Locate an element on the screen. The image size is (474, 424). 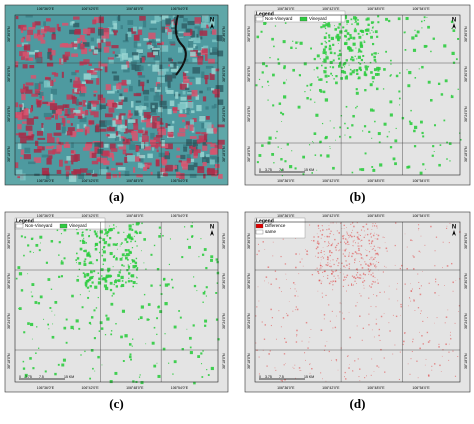
legend-title: Legend is located at coordinates (25, 221).